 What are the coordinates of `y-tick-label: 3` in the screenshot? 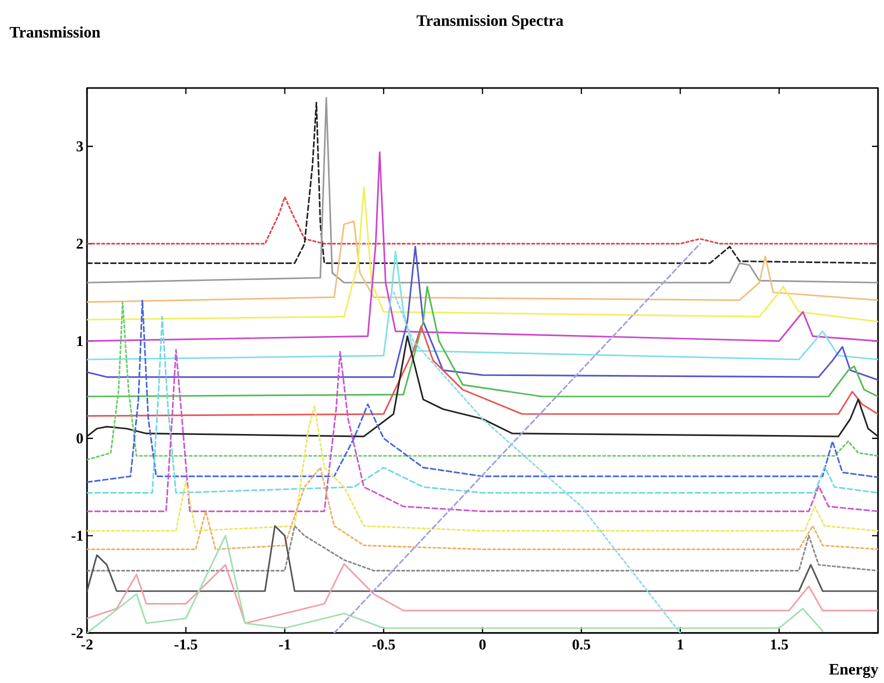 It's located at (79, 146).